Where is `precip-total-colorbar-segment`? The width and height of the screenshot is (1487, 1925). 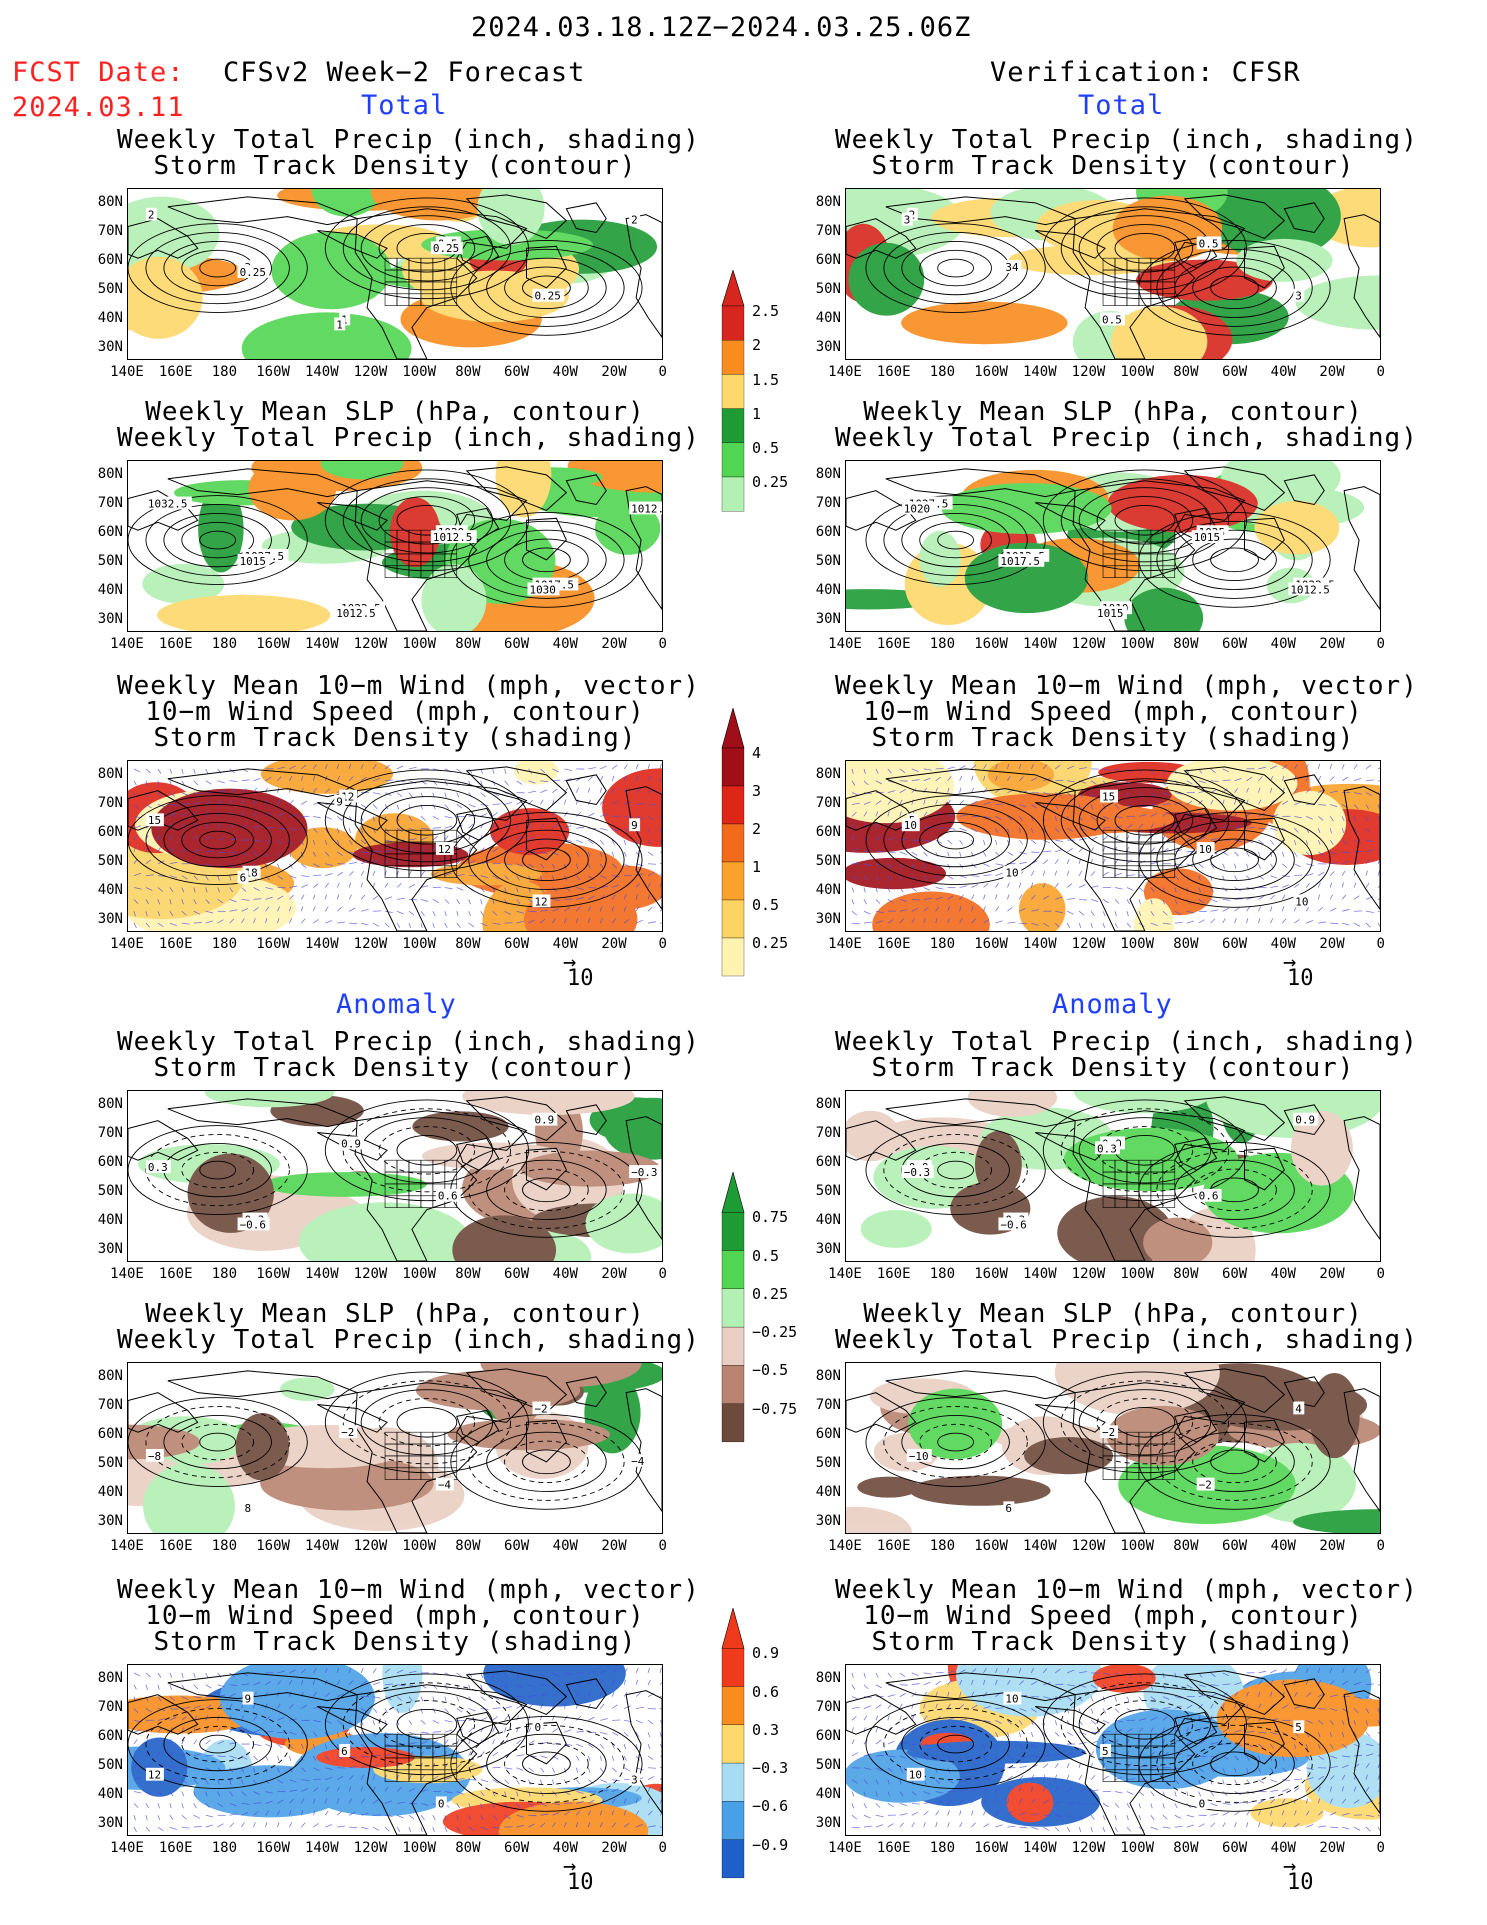
precip-total-colorbar-segment is located at coordinates (733, 391).